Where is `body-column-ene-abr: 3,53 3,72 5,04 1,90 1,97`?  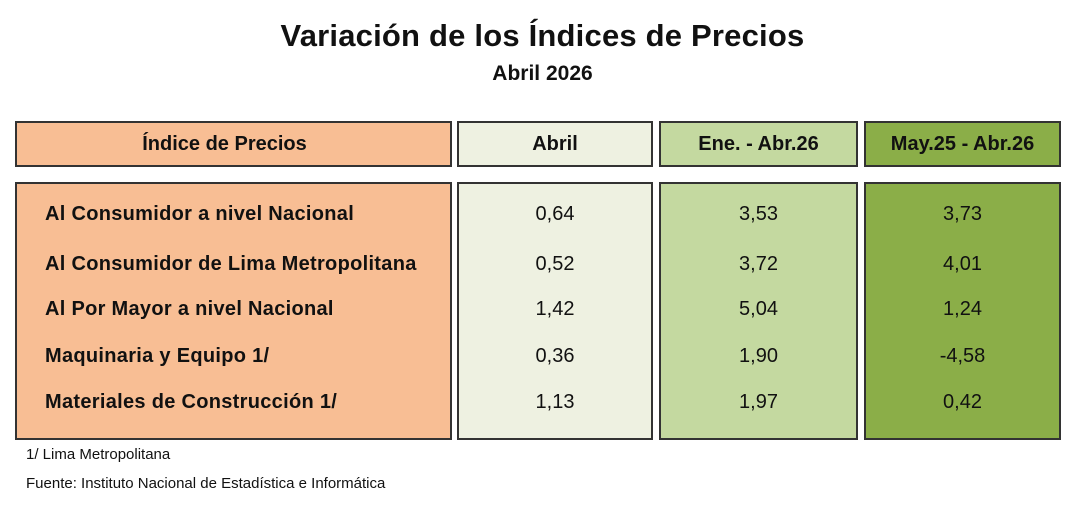
body-column-ene-abr: 3,53 3,72 5,04 1,90 1,97 is located at coordinates (758, 311).